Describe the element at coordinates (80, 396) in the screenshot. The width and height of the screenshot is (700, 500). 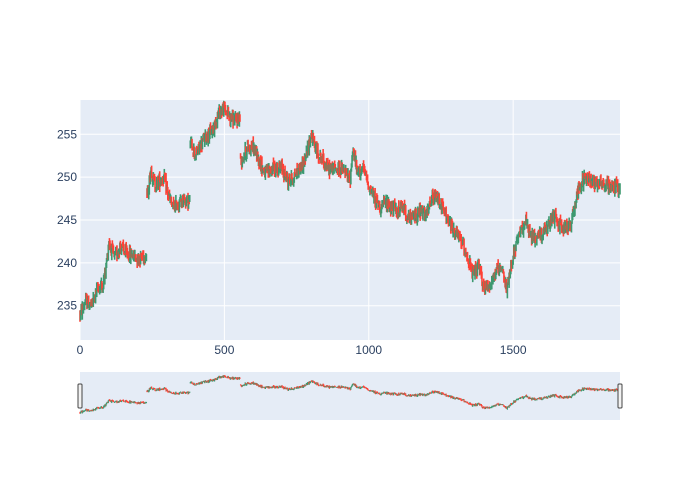
I see `rangeslider-handle-left` at that location.